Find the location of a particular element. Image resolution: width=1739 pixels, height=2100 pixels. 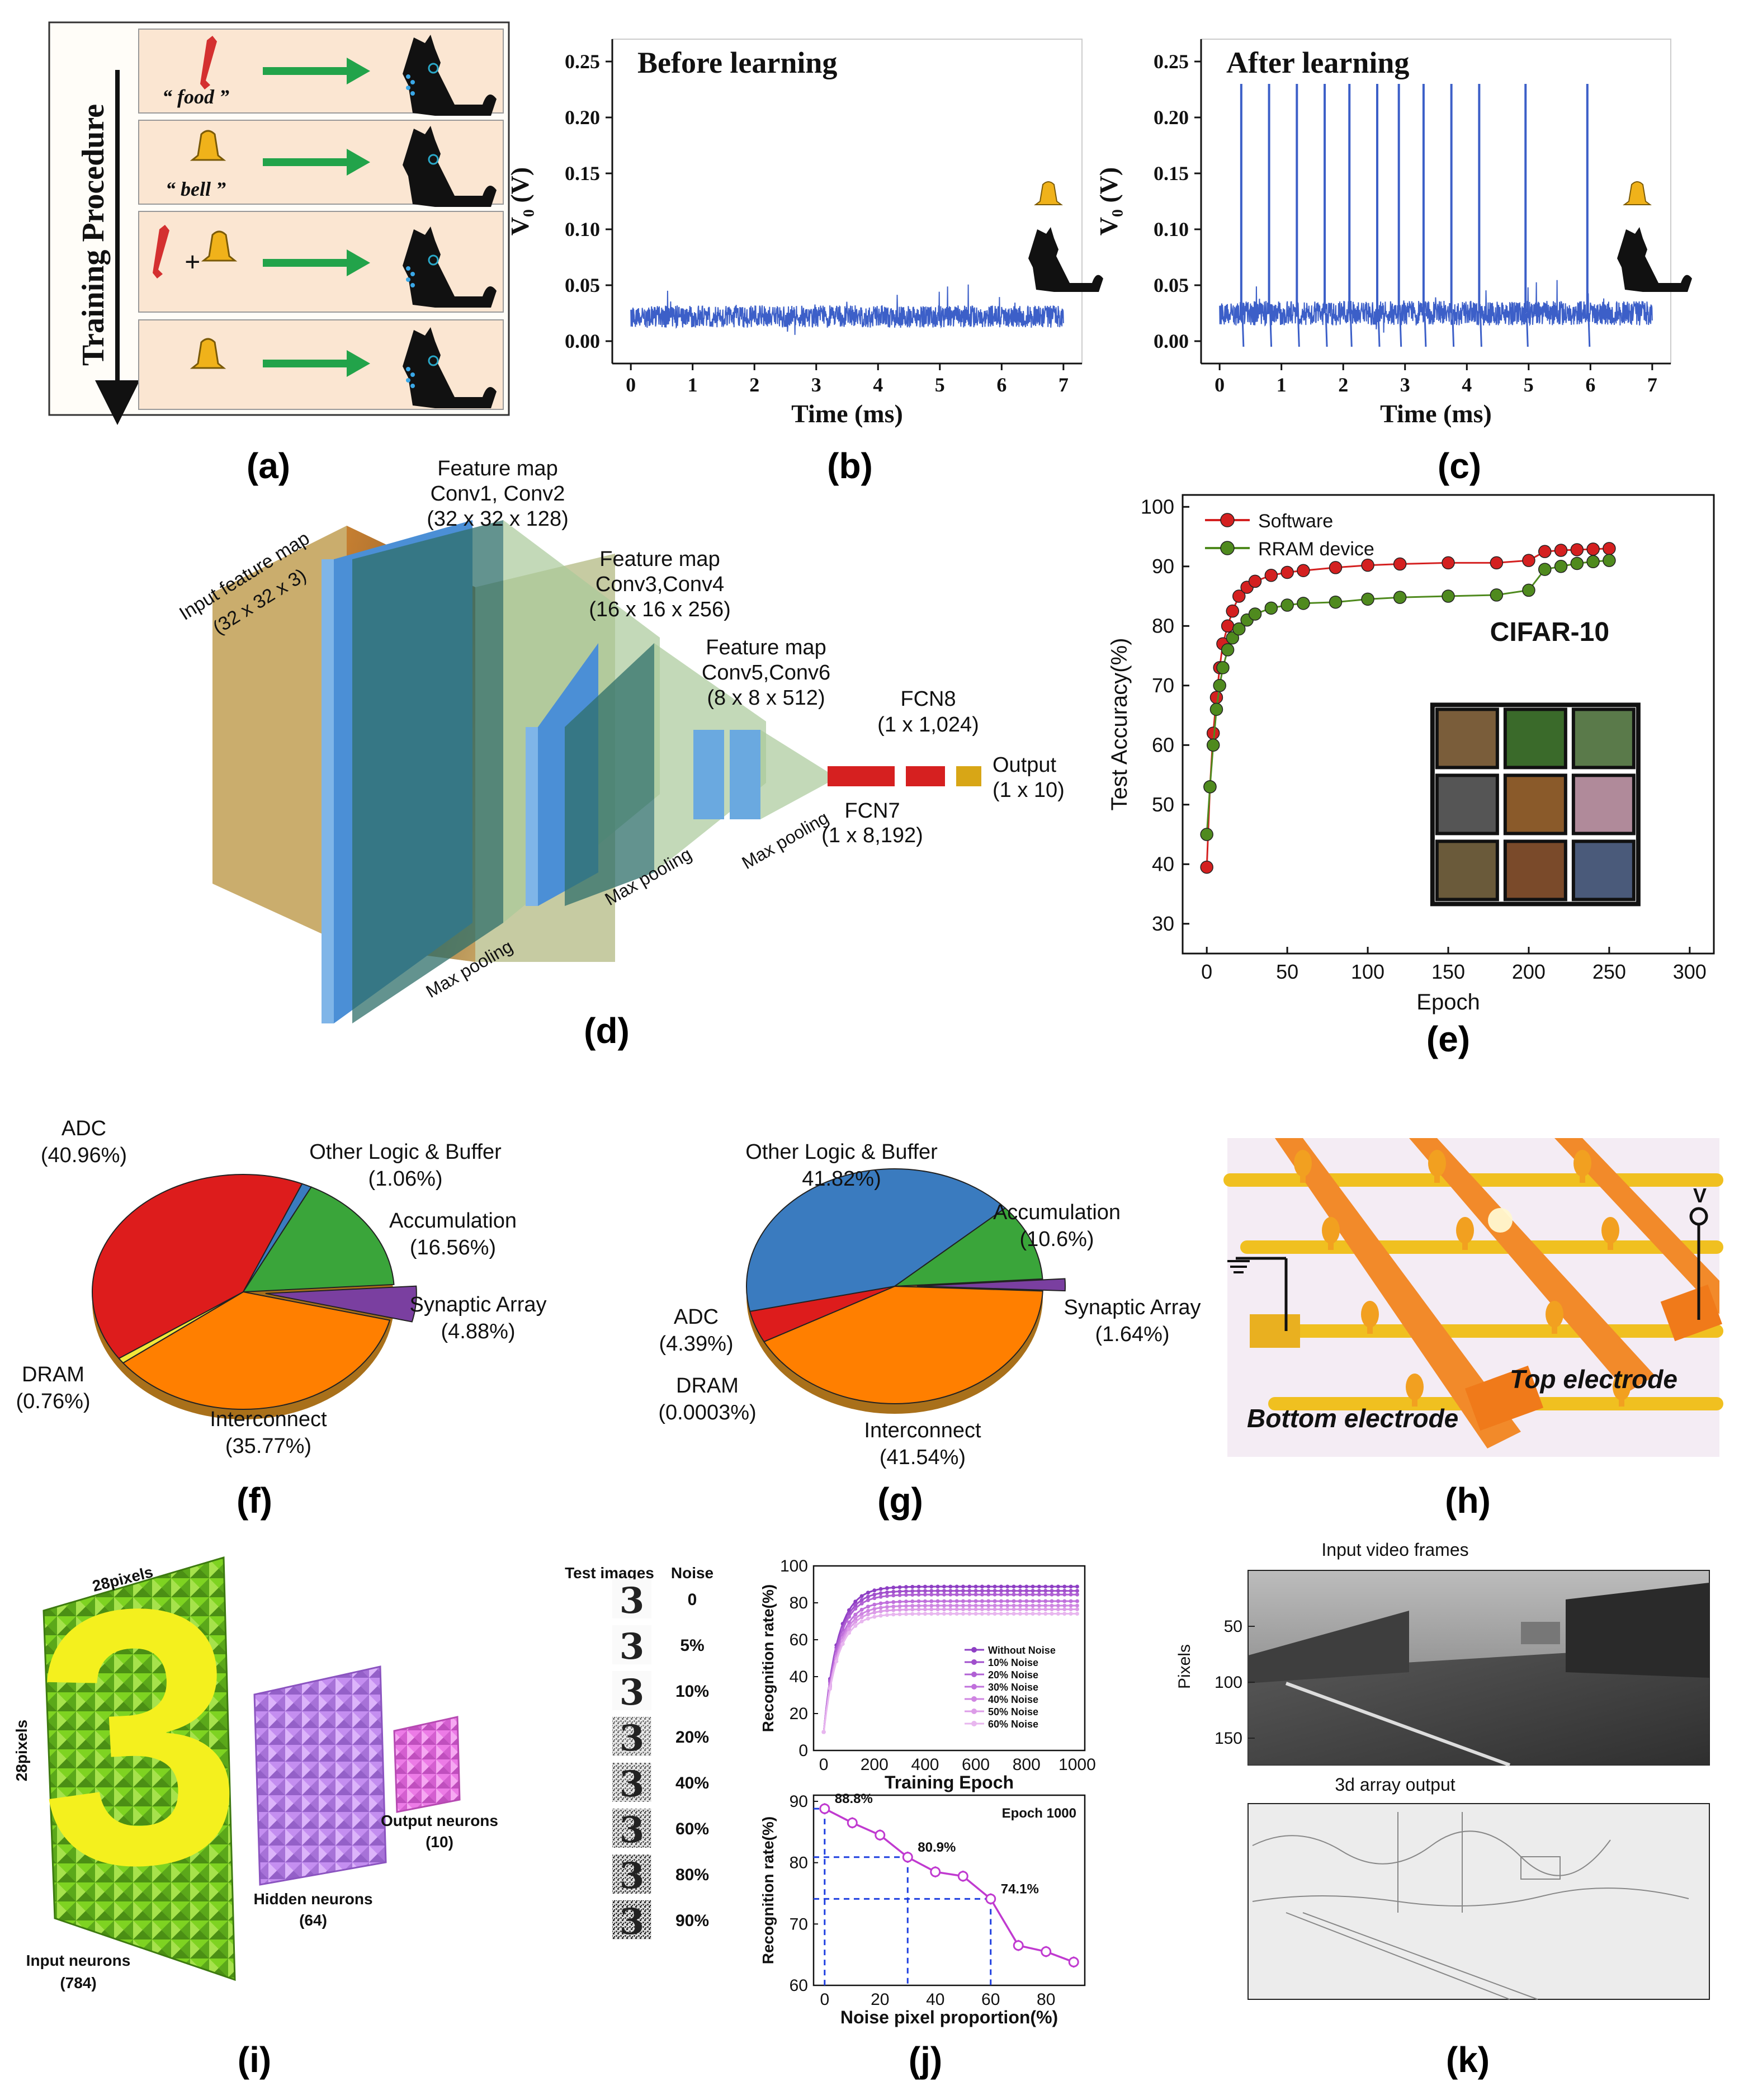

fcn8-label: FCN8 is located at coordinates (928, 699).